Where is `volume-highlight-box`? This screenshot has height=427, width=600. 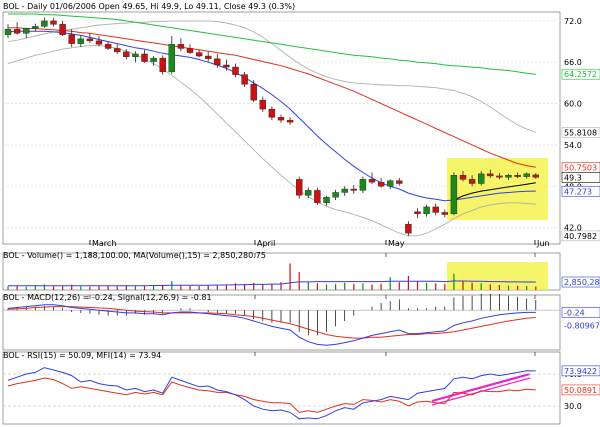 volume-highlight-box is located at coordinates (497, 276).